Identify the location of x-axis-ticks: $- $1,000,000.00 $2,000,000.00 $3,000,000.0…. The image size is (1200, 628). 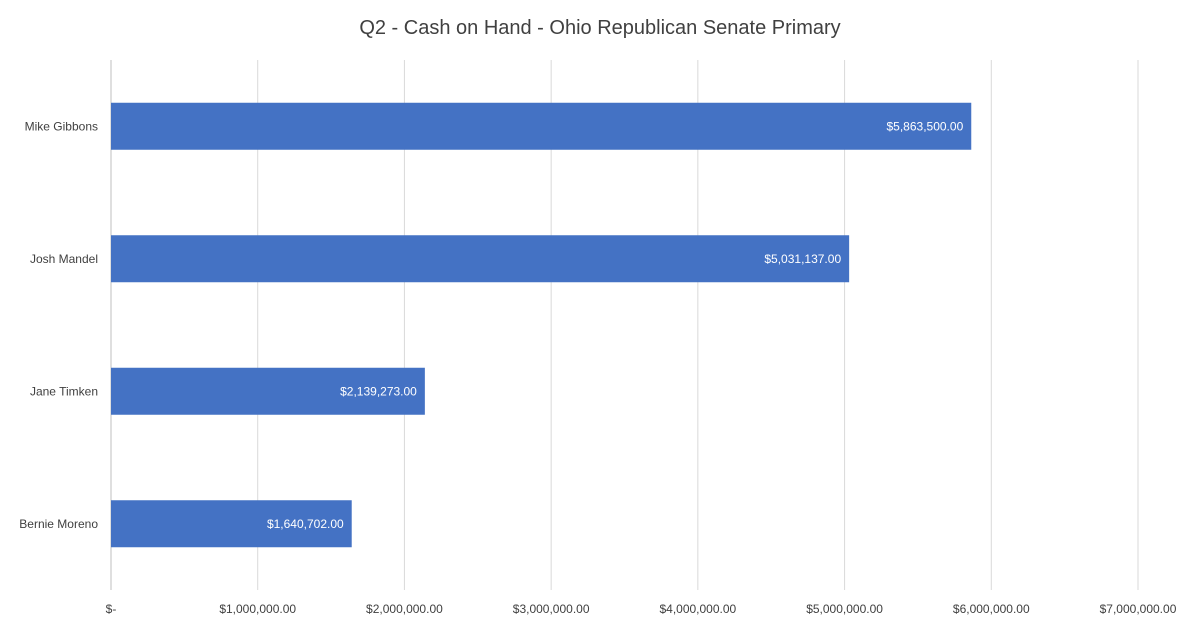
(641, 609).